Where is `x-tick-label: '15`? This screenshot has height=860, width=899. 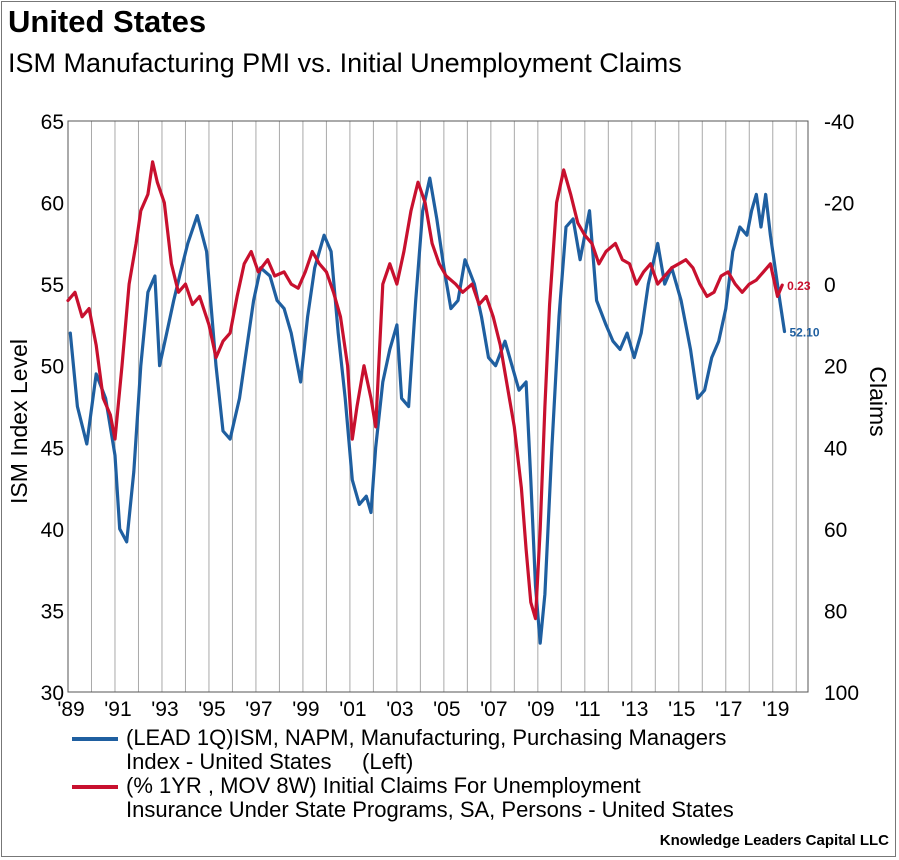
x-tick-label: '15 is located at coordinates (681, 709).